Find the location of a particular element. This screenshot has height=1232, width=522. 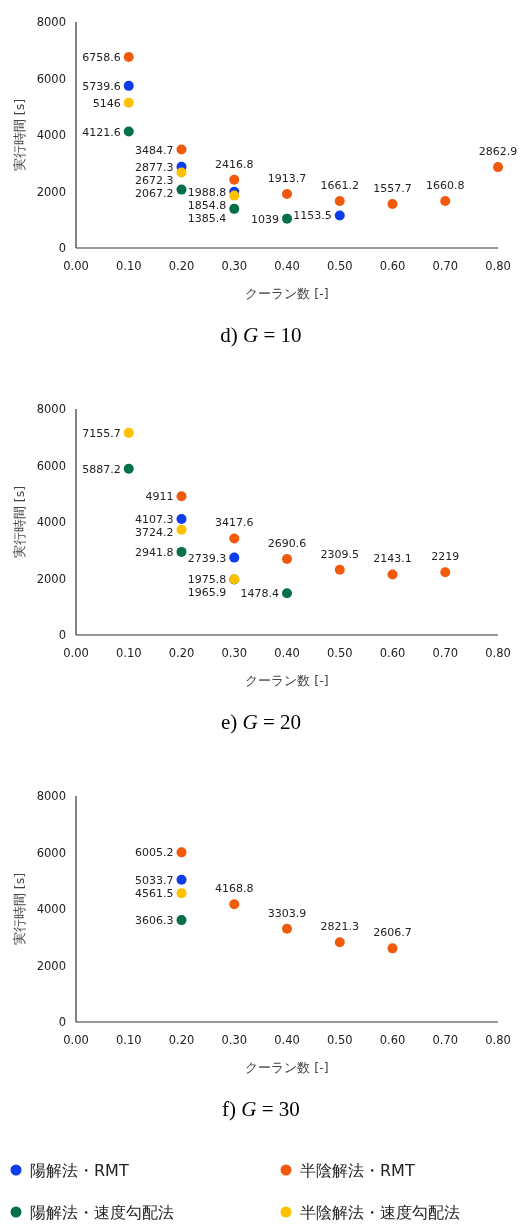

data-label: 5146 is located at coordinates (106, 103).